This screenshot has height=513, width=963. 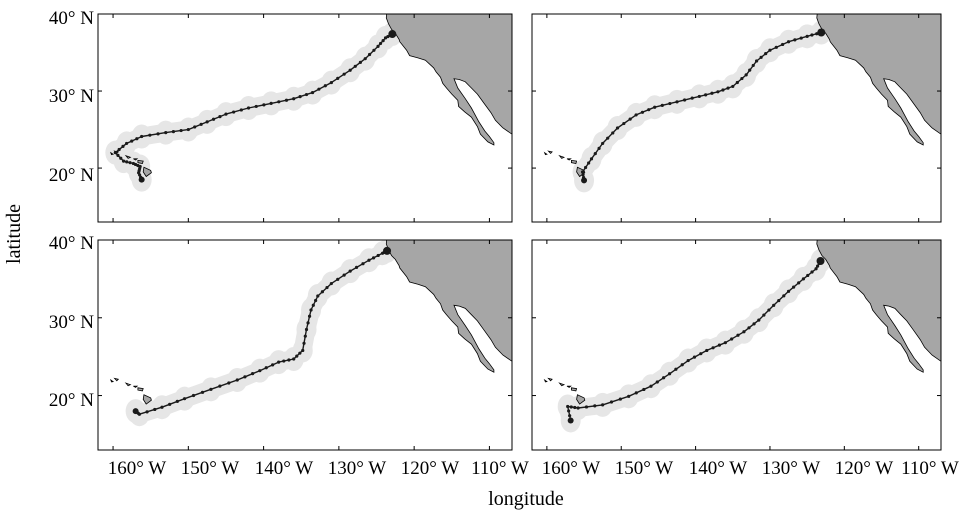 I want to click on map-content, so click(x=308, y=103).